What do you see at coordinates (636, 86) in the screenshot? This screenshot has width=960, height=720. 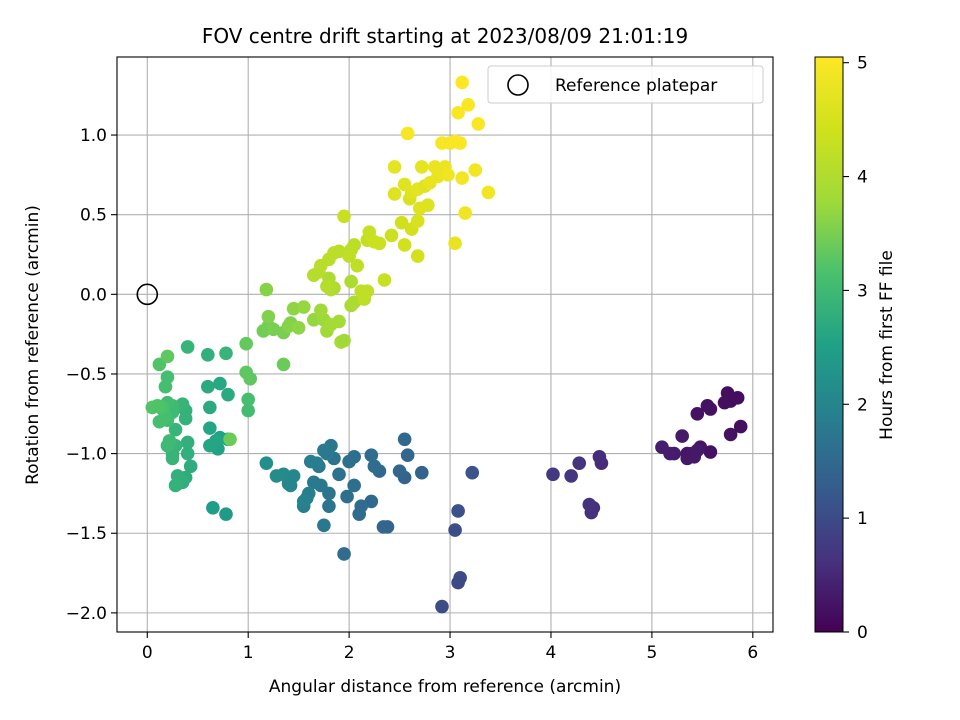 I see `legend-entry-label: Reference platepar` at bounding box center [636, 86].